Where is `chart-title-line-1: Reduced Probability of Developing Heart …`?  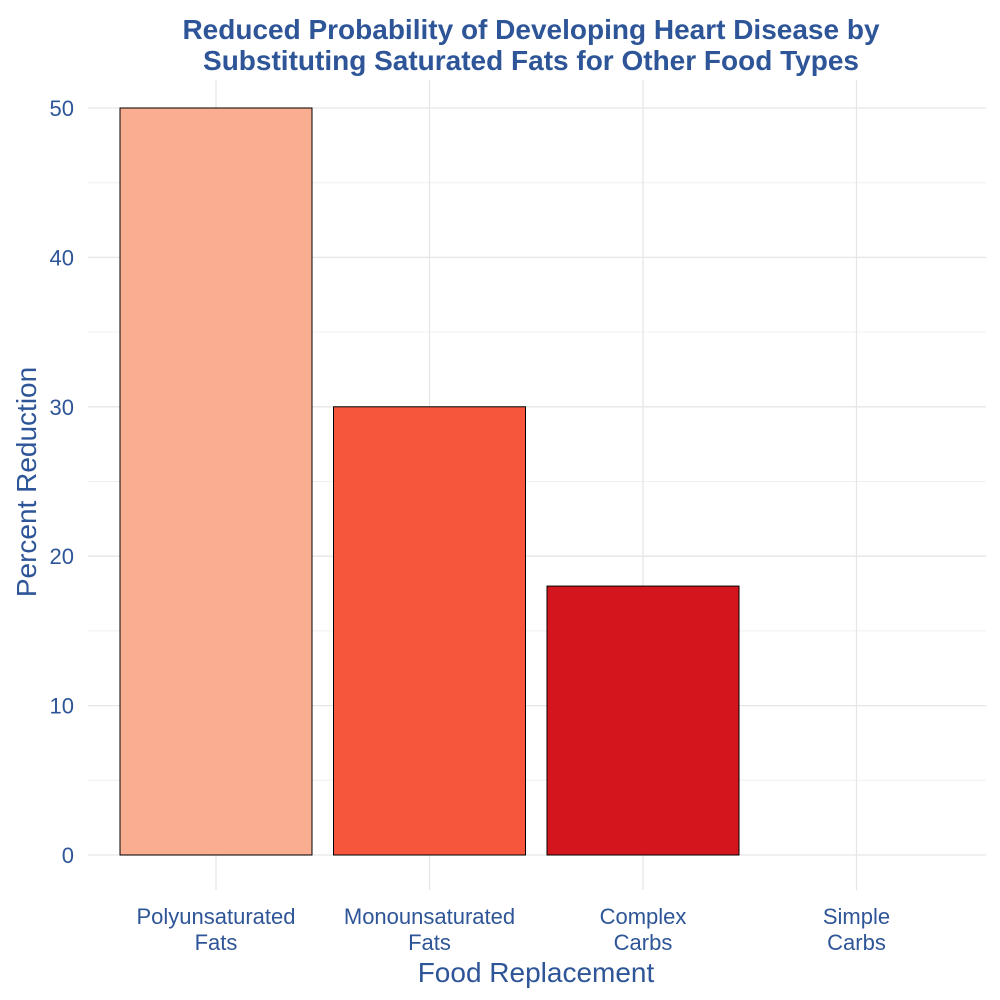 chart-title-line-1: Reduced Probability of Developing Heart … is located at coordinates (531, 29).